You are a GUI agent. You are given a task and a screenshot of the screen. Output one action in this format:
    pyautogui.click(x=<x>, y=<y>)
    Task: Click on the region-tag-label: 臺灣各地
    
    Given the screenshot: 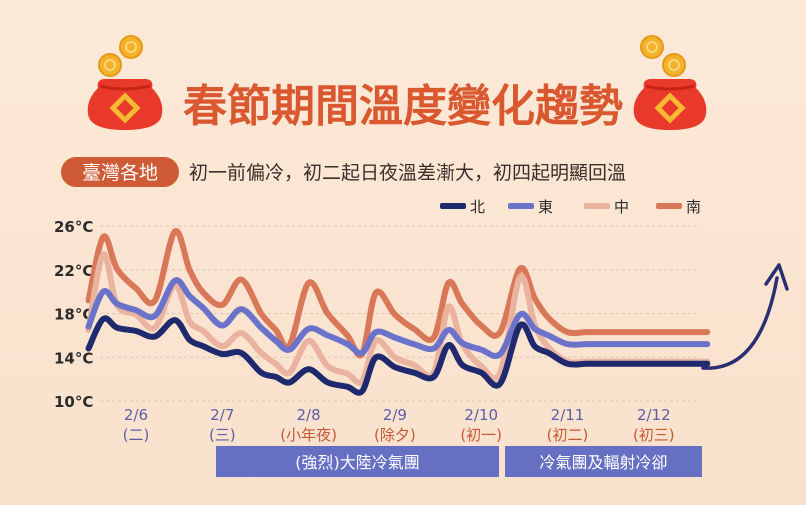 What is the action you would take?
    pyautogui.click(x=120, y=173)
    